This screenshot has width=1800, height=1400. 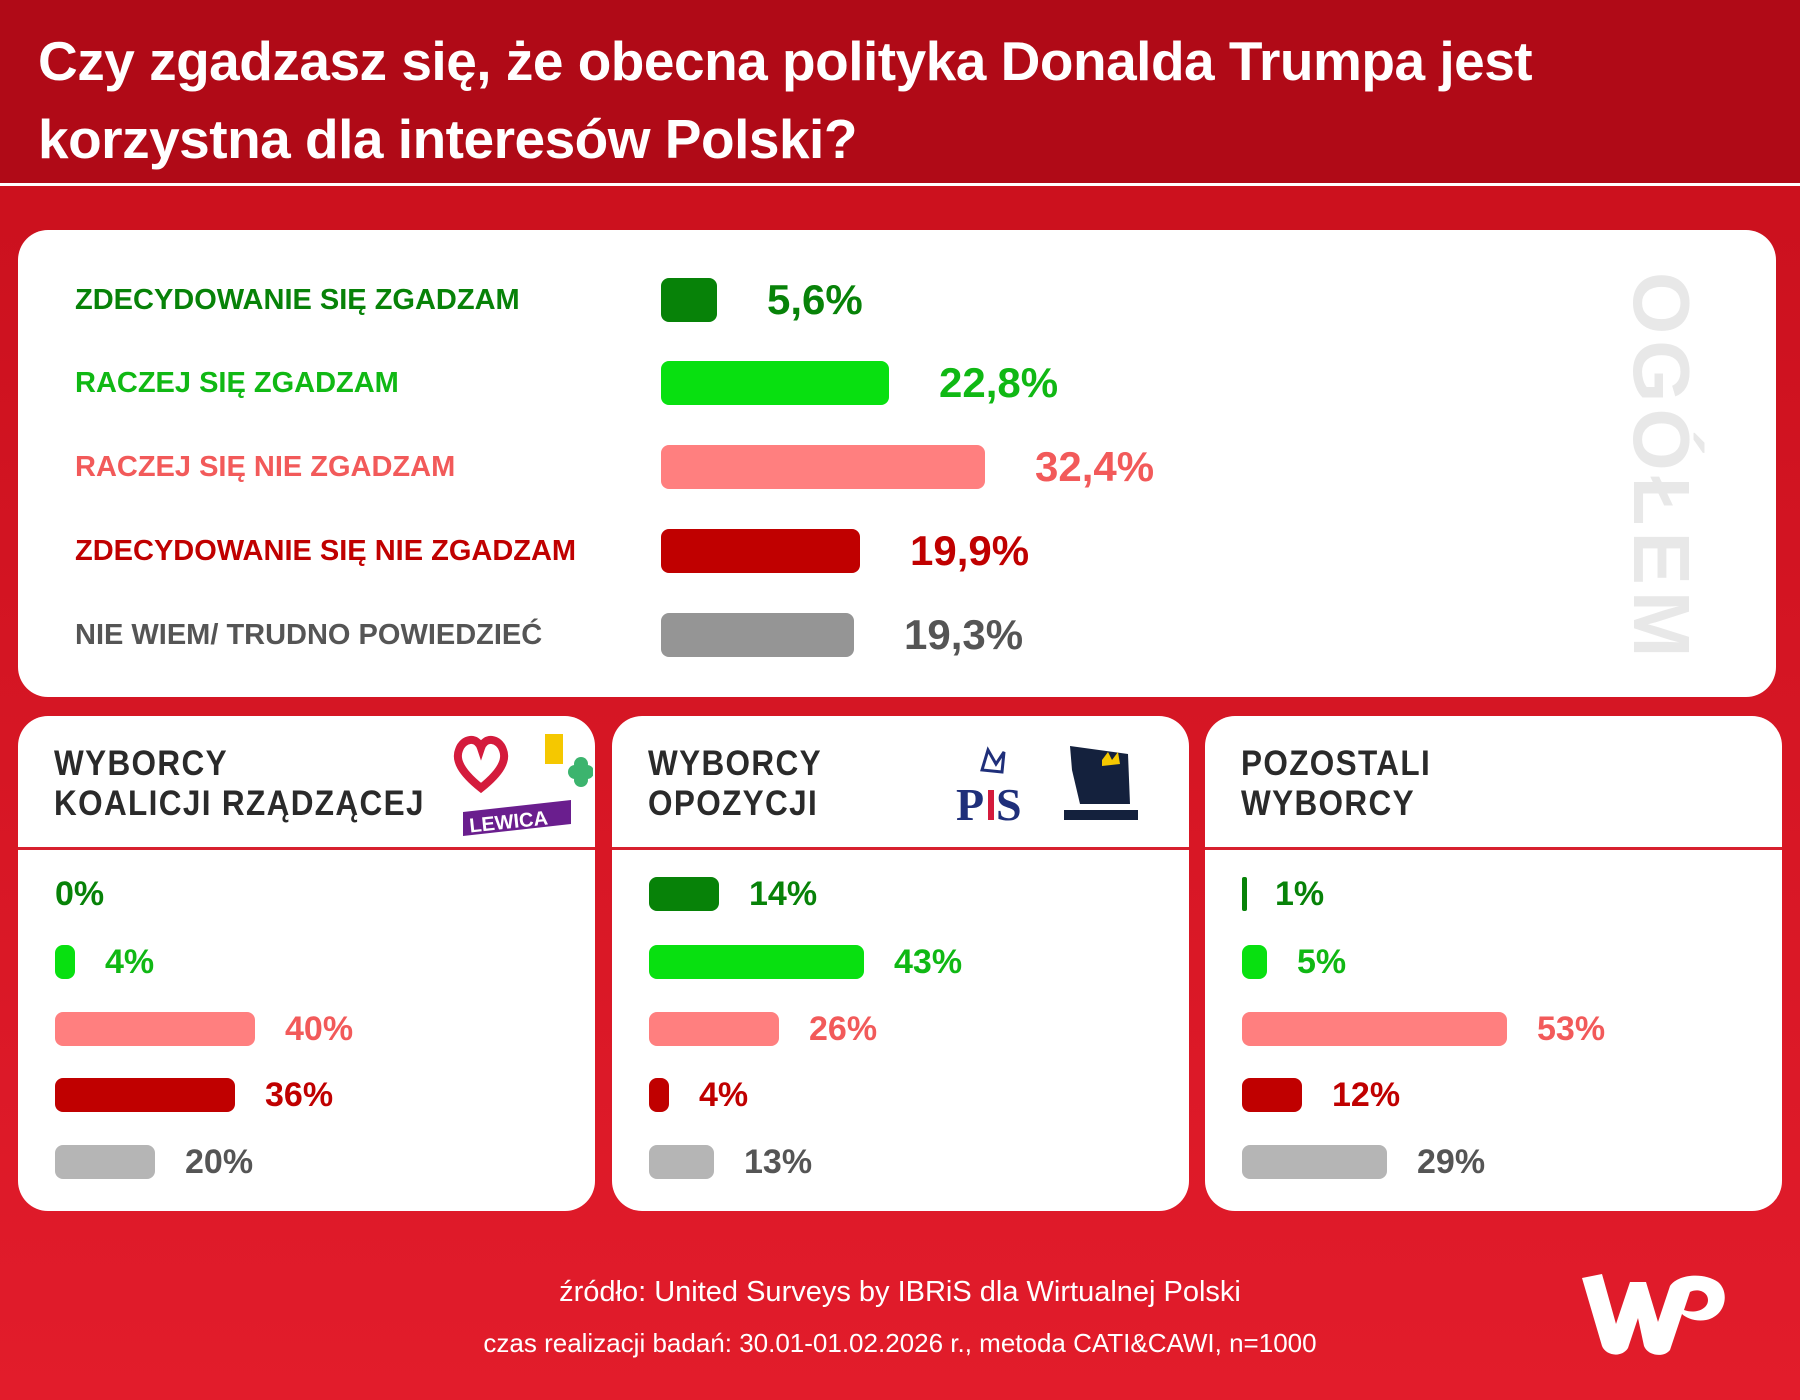 What do you see at coordinates (783, 894) in the screenshot?
I see `value-label: 14%` at bounding box center [783, 894].